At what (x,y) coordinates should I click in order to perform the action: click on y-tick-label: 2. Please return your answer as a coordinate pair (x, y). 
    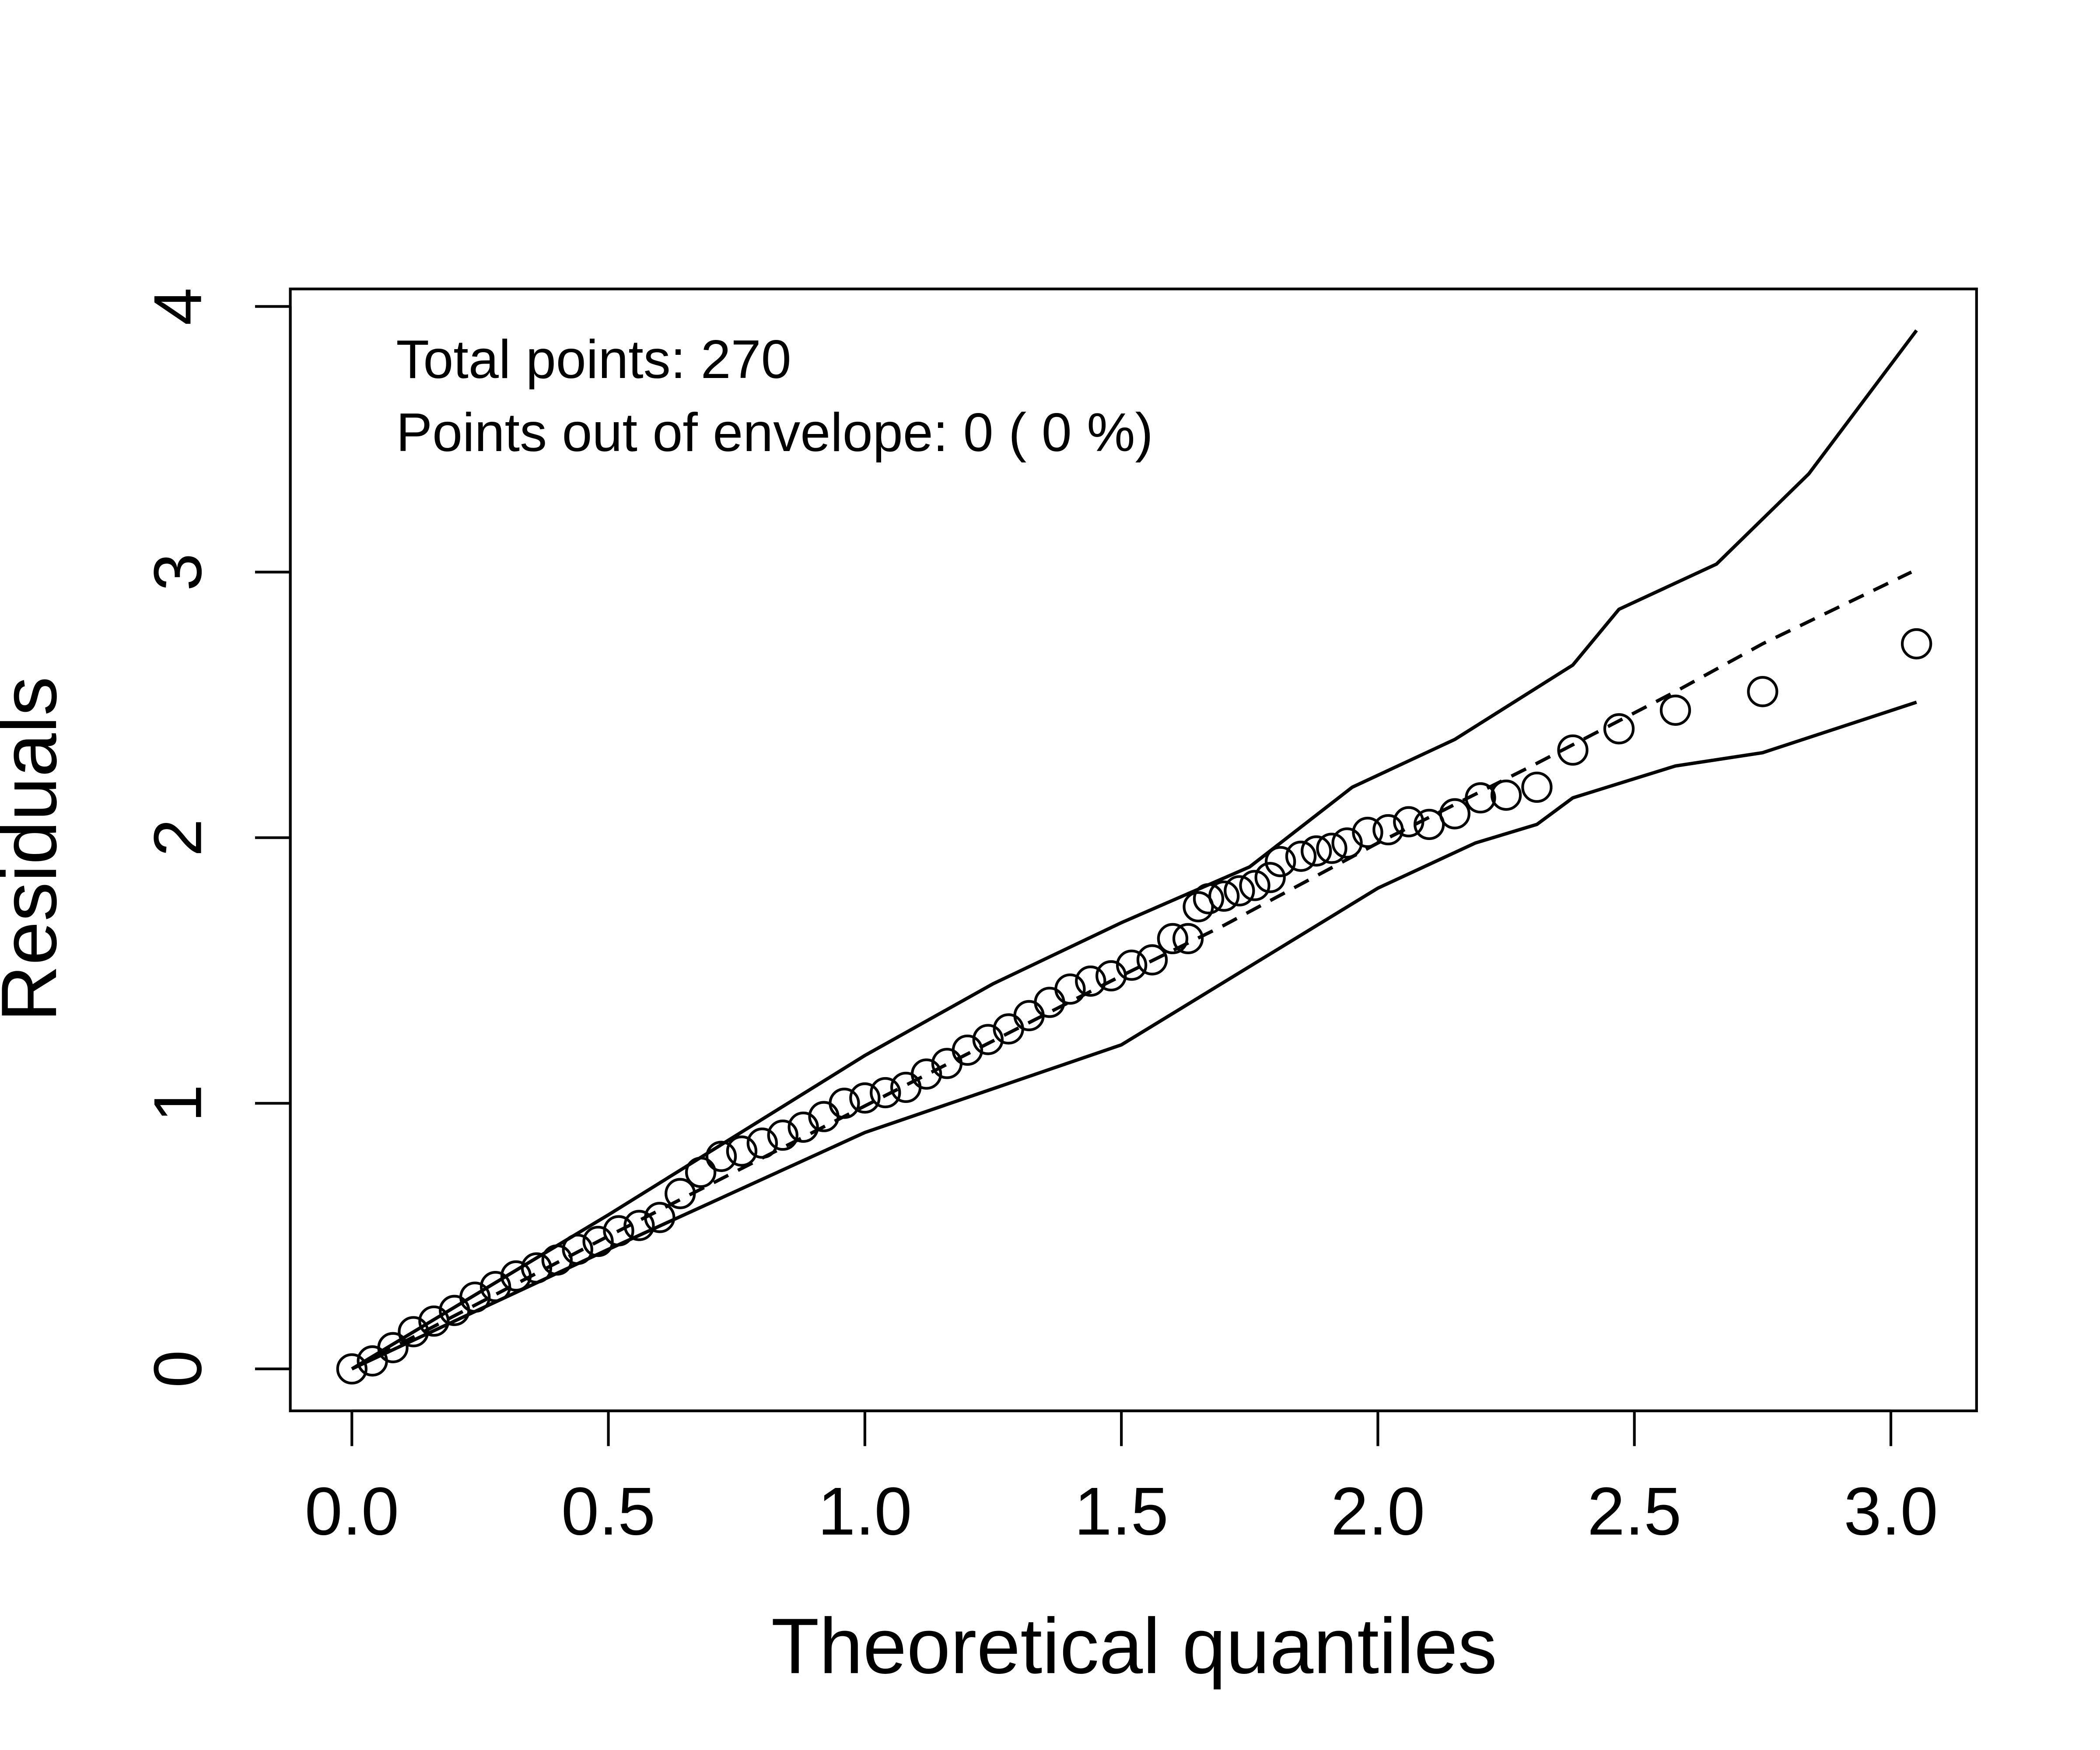
    Looking at the image, I should click on (178, 838).